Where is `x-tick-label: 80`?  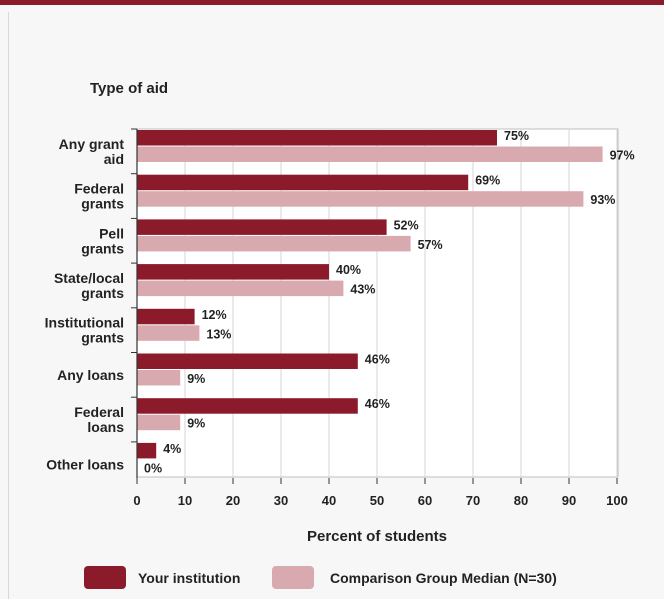 x-tick-label: 80 is located at coordinates (521, 500).